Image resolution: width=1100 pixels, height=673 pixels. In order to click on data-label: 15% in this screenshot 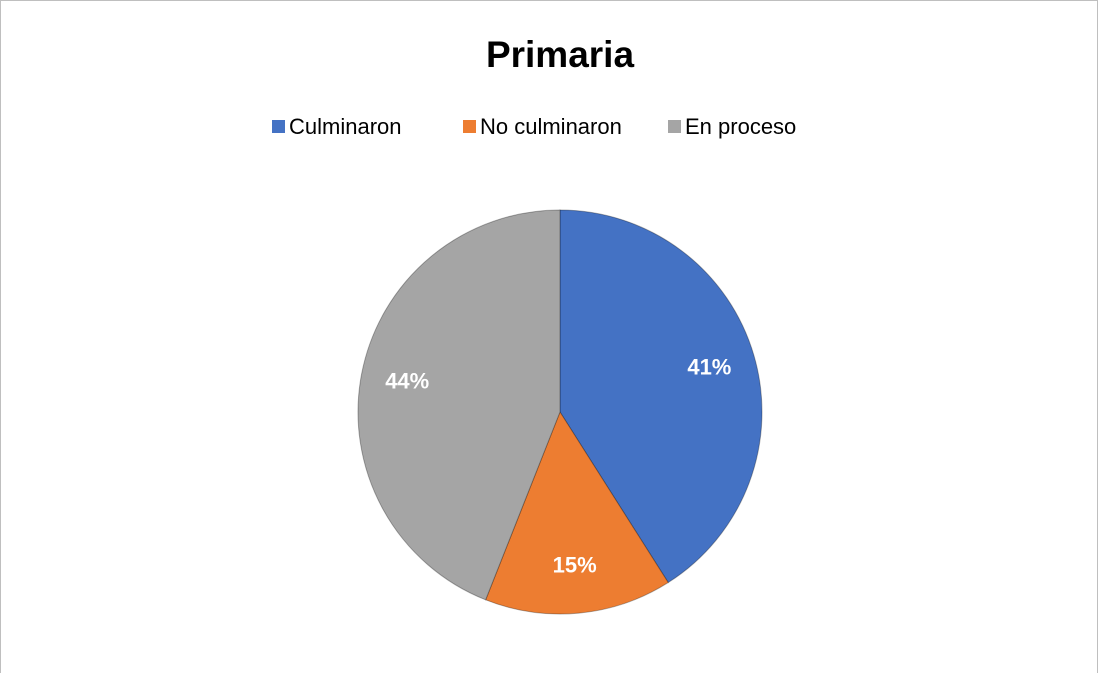, I will do `click(575, 565)`.